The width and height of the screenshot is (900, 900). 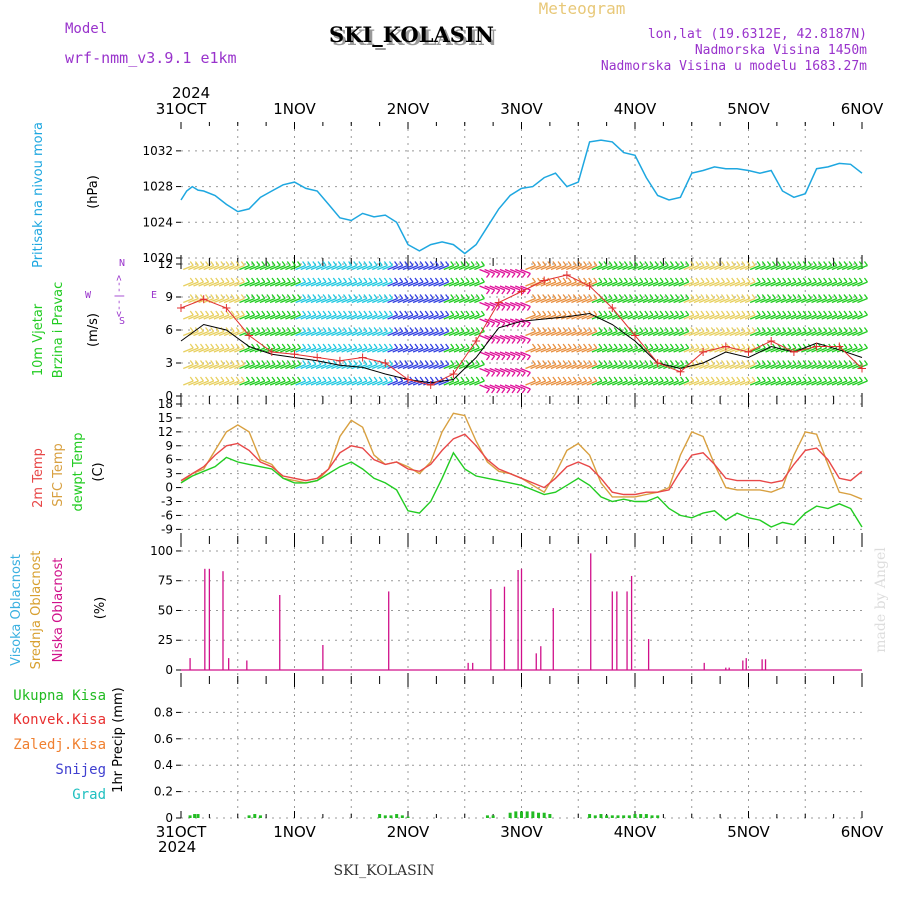 I want to click on date-label-bottom: 6NOV, so click(x=862, y=832).